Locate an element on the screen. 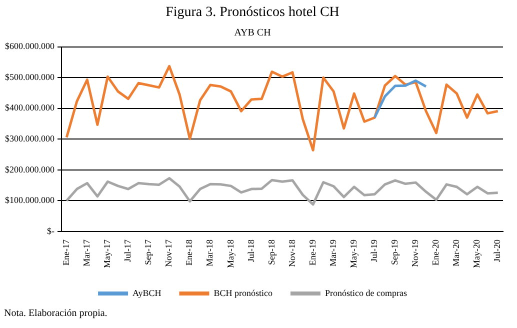 This screenshot has height=328, width=517. x-tick-label: May-20 is located at coordinates (477, 253).